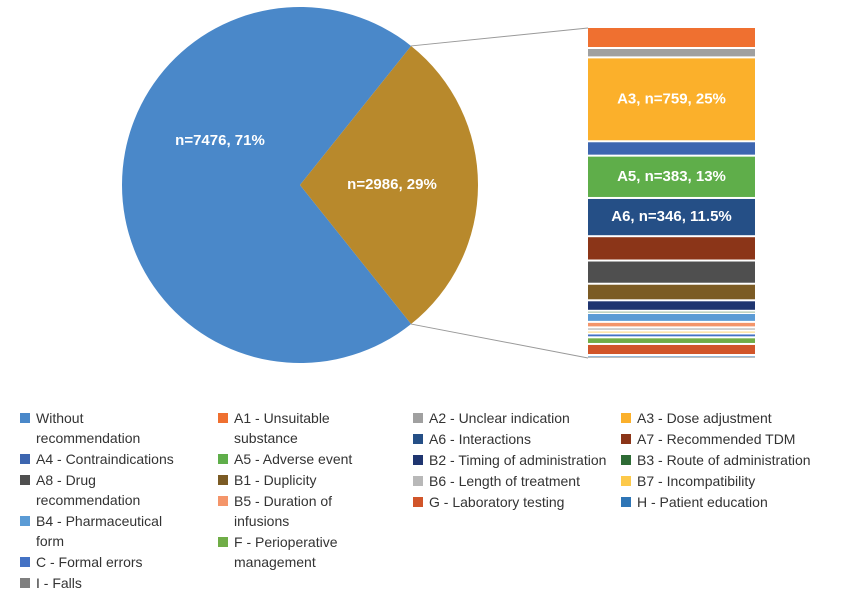  I want to click on legend-item: B7 - Incompatibility, so click(734, 481).